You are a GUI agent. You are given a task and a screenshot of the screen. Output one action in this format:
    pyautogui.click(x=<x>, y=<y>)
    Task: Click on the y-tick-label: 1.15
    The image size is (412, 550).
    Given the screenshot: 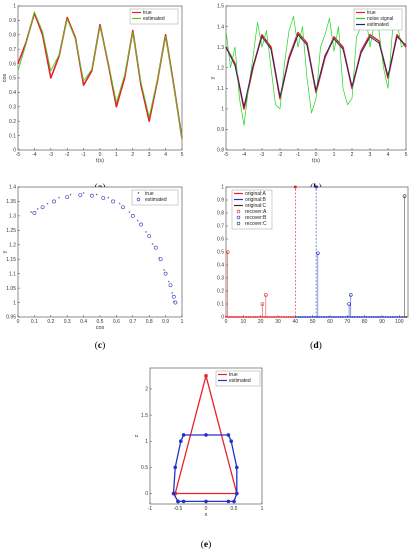 What is the action you would take?
    pyautogui.click(x=11, y=260)
    